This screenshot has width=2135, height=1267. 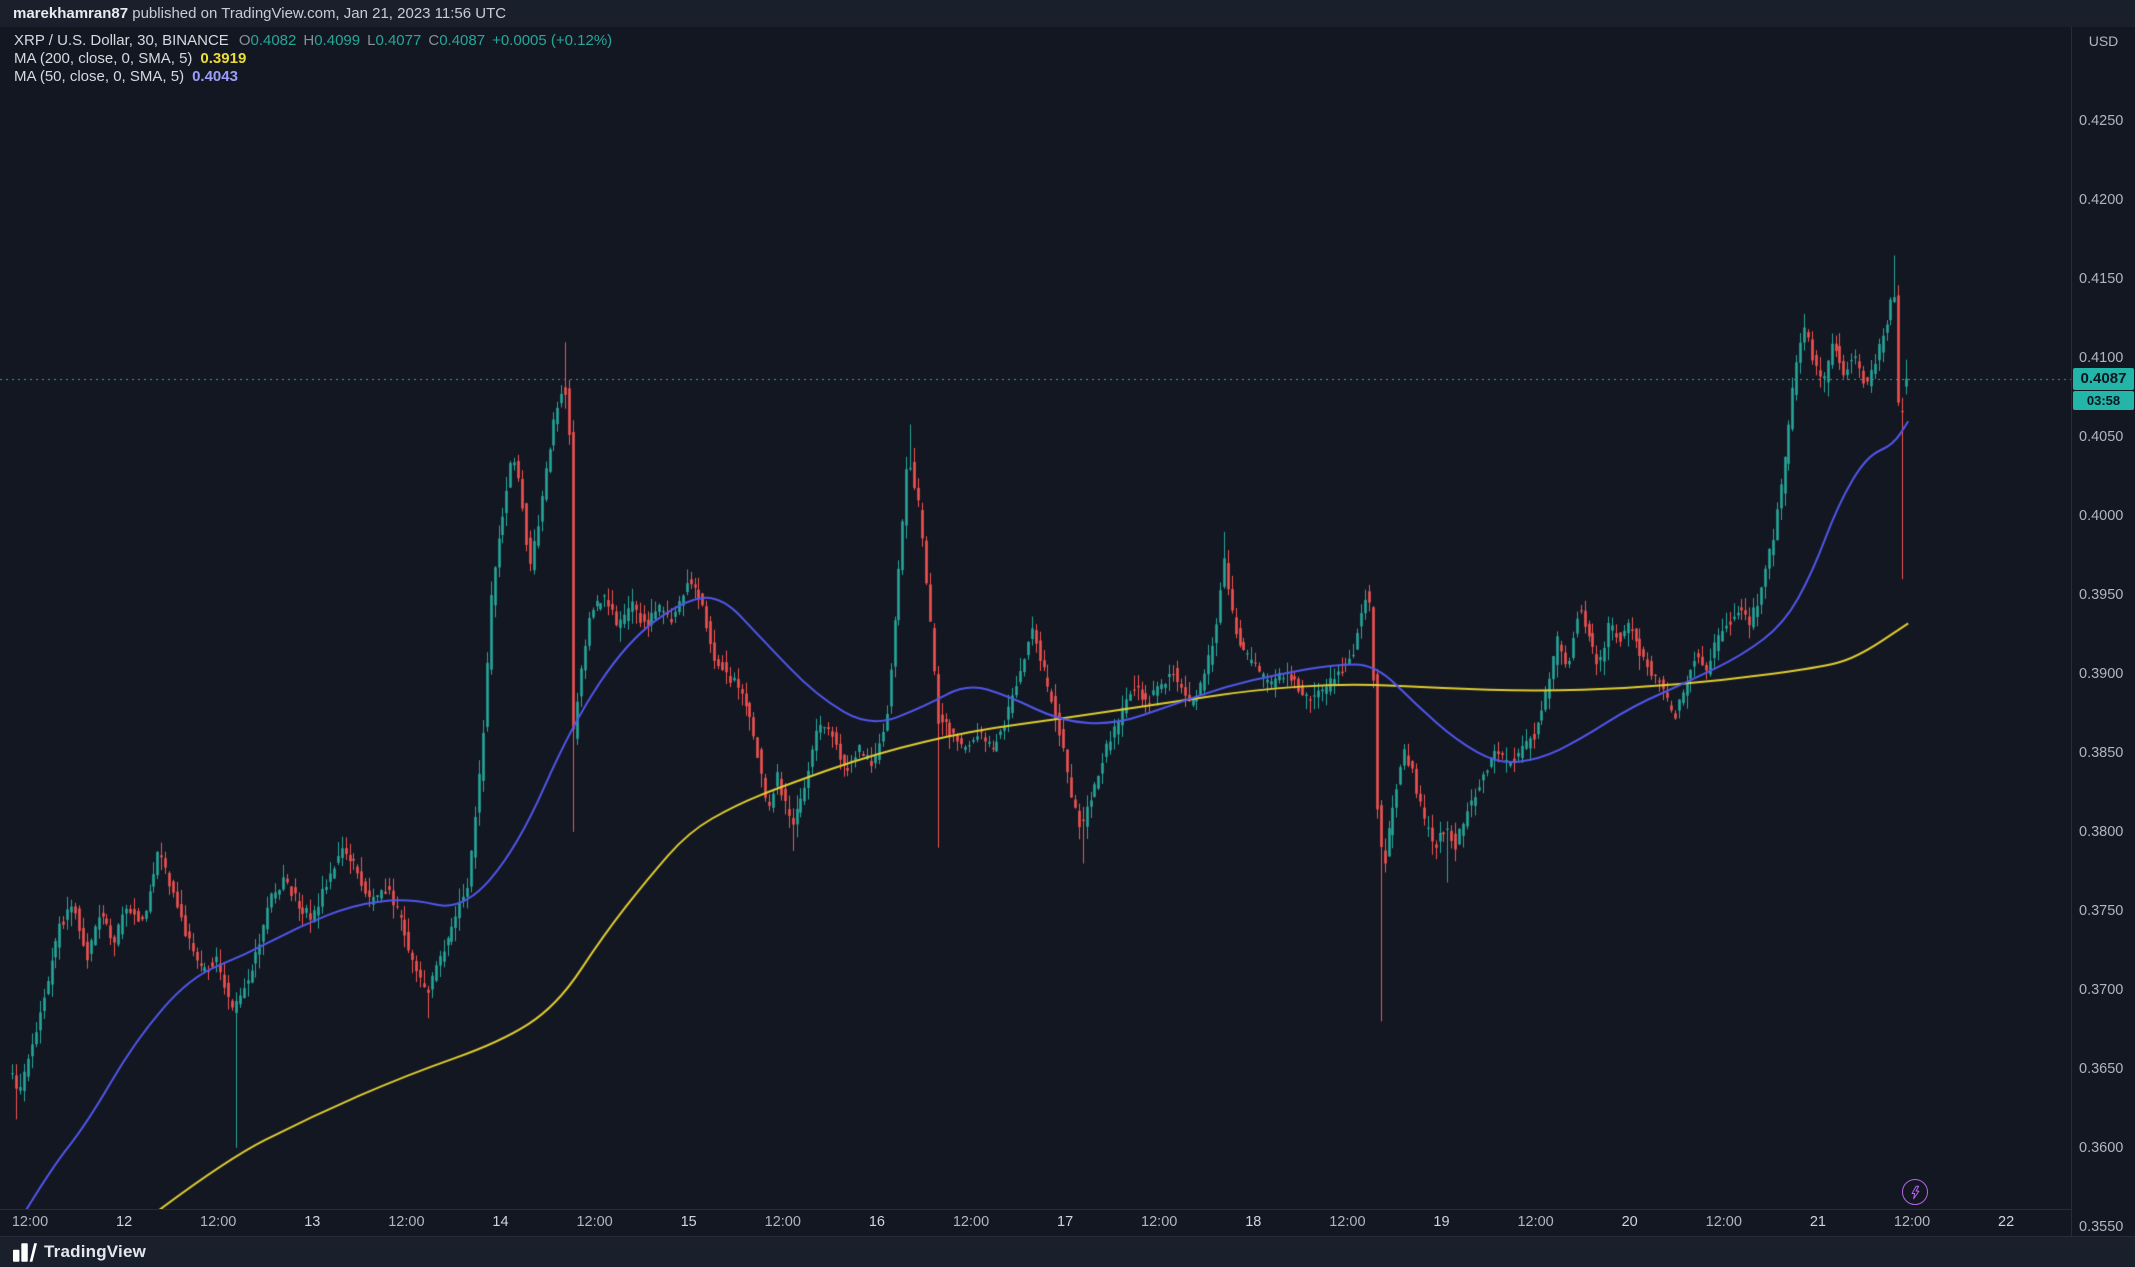 I want to click on currency-label: USD, so click(x=2103, y=41).